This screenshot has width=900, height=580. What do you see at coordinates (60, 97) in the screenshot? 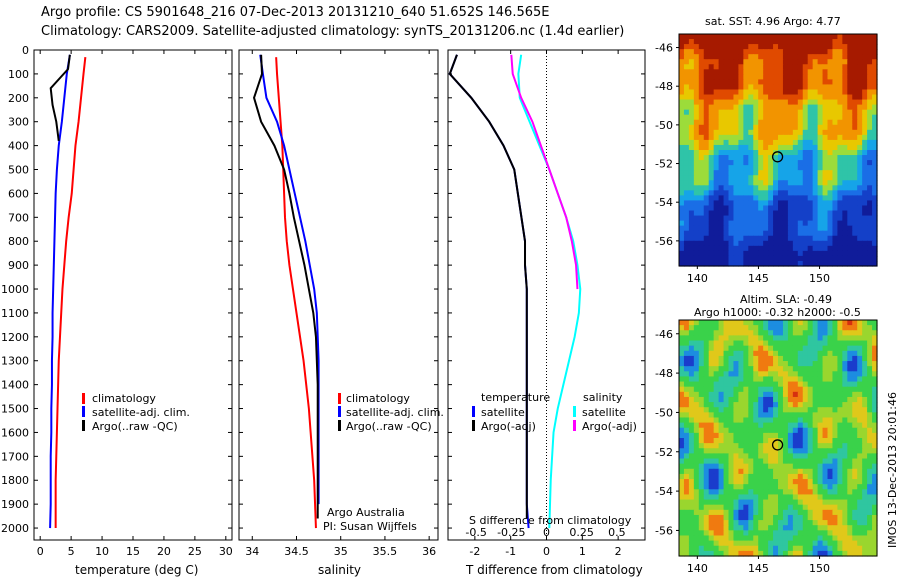
I see `series-line-argo-raw-qc-` at bounding box center [60, 97].